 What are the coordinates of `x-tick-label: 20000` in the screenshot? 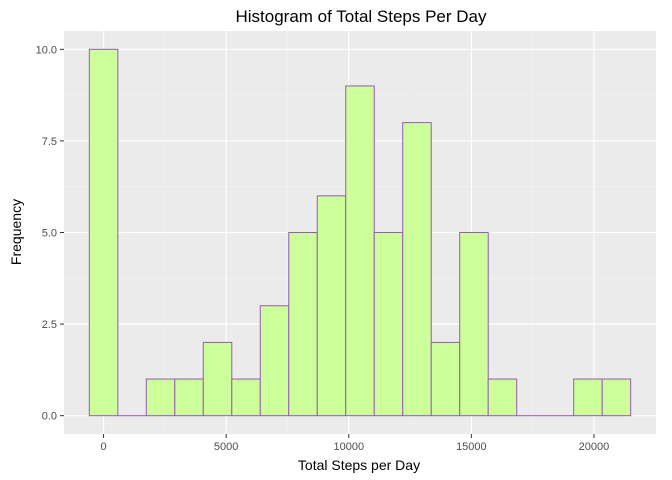 It's located at (594, 447).